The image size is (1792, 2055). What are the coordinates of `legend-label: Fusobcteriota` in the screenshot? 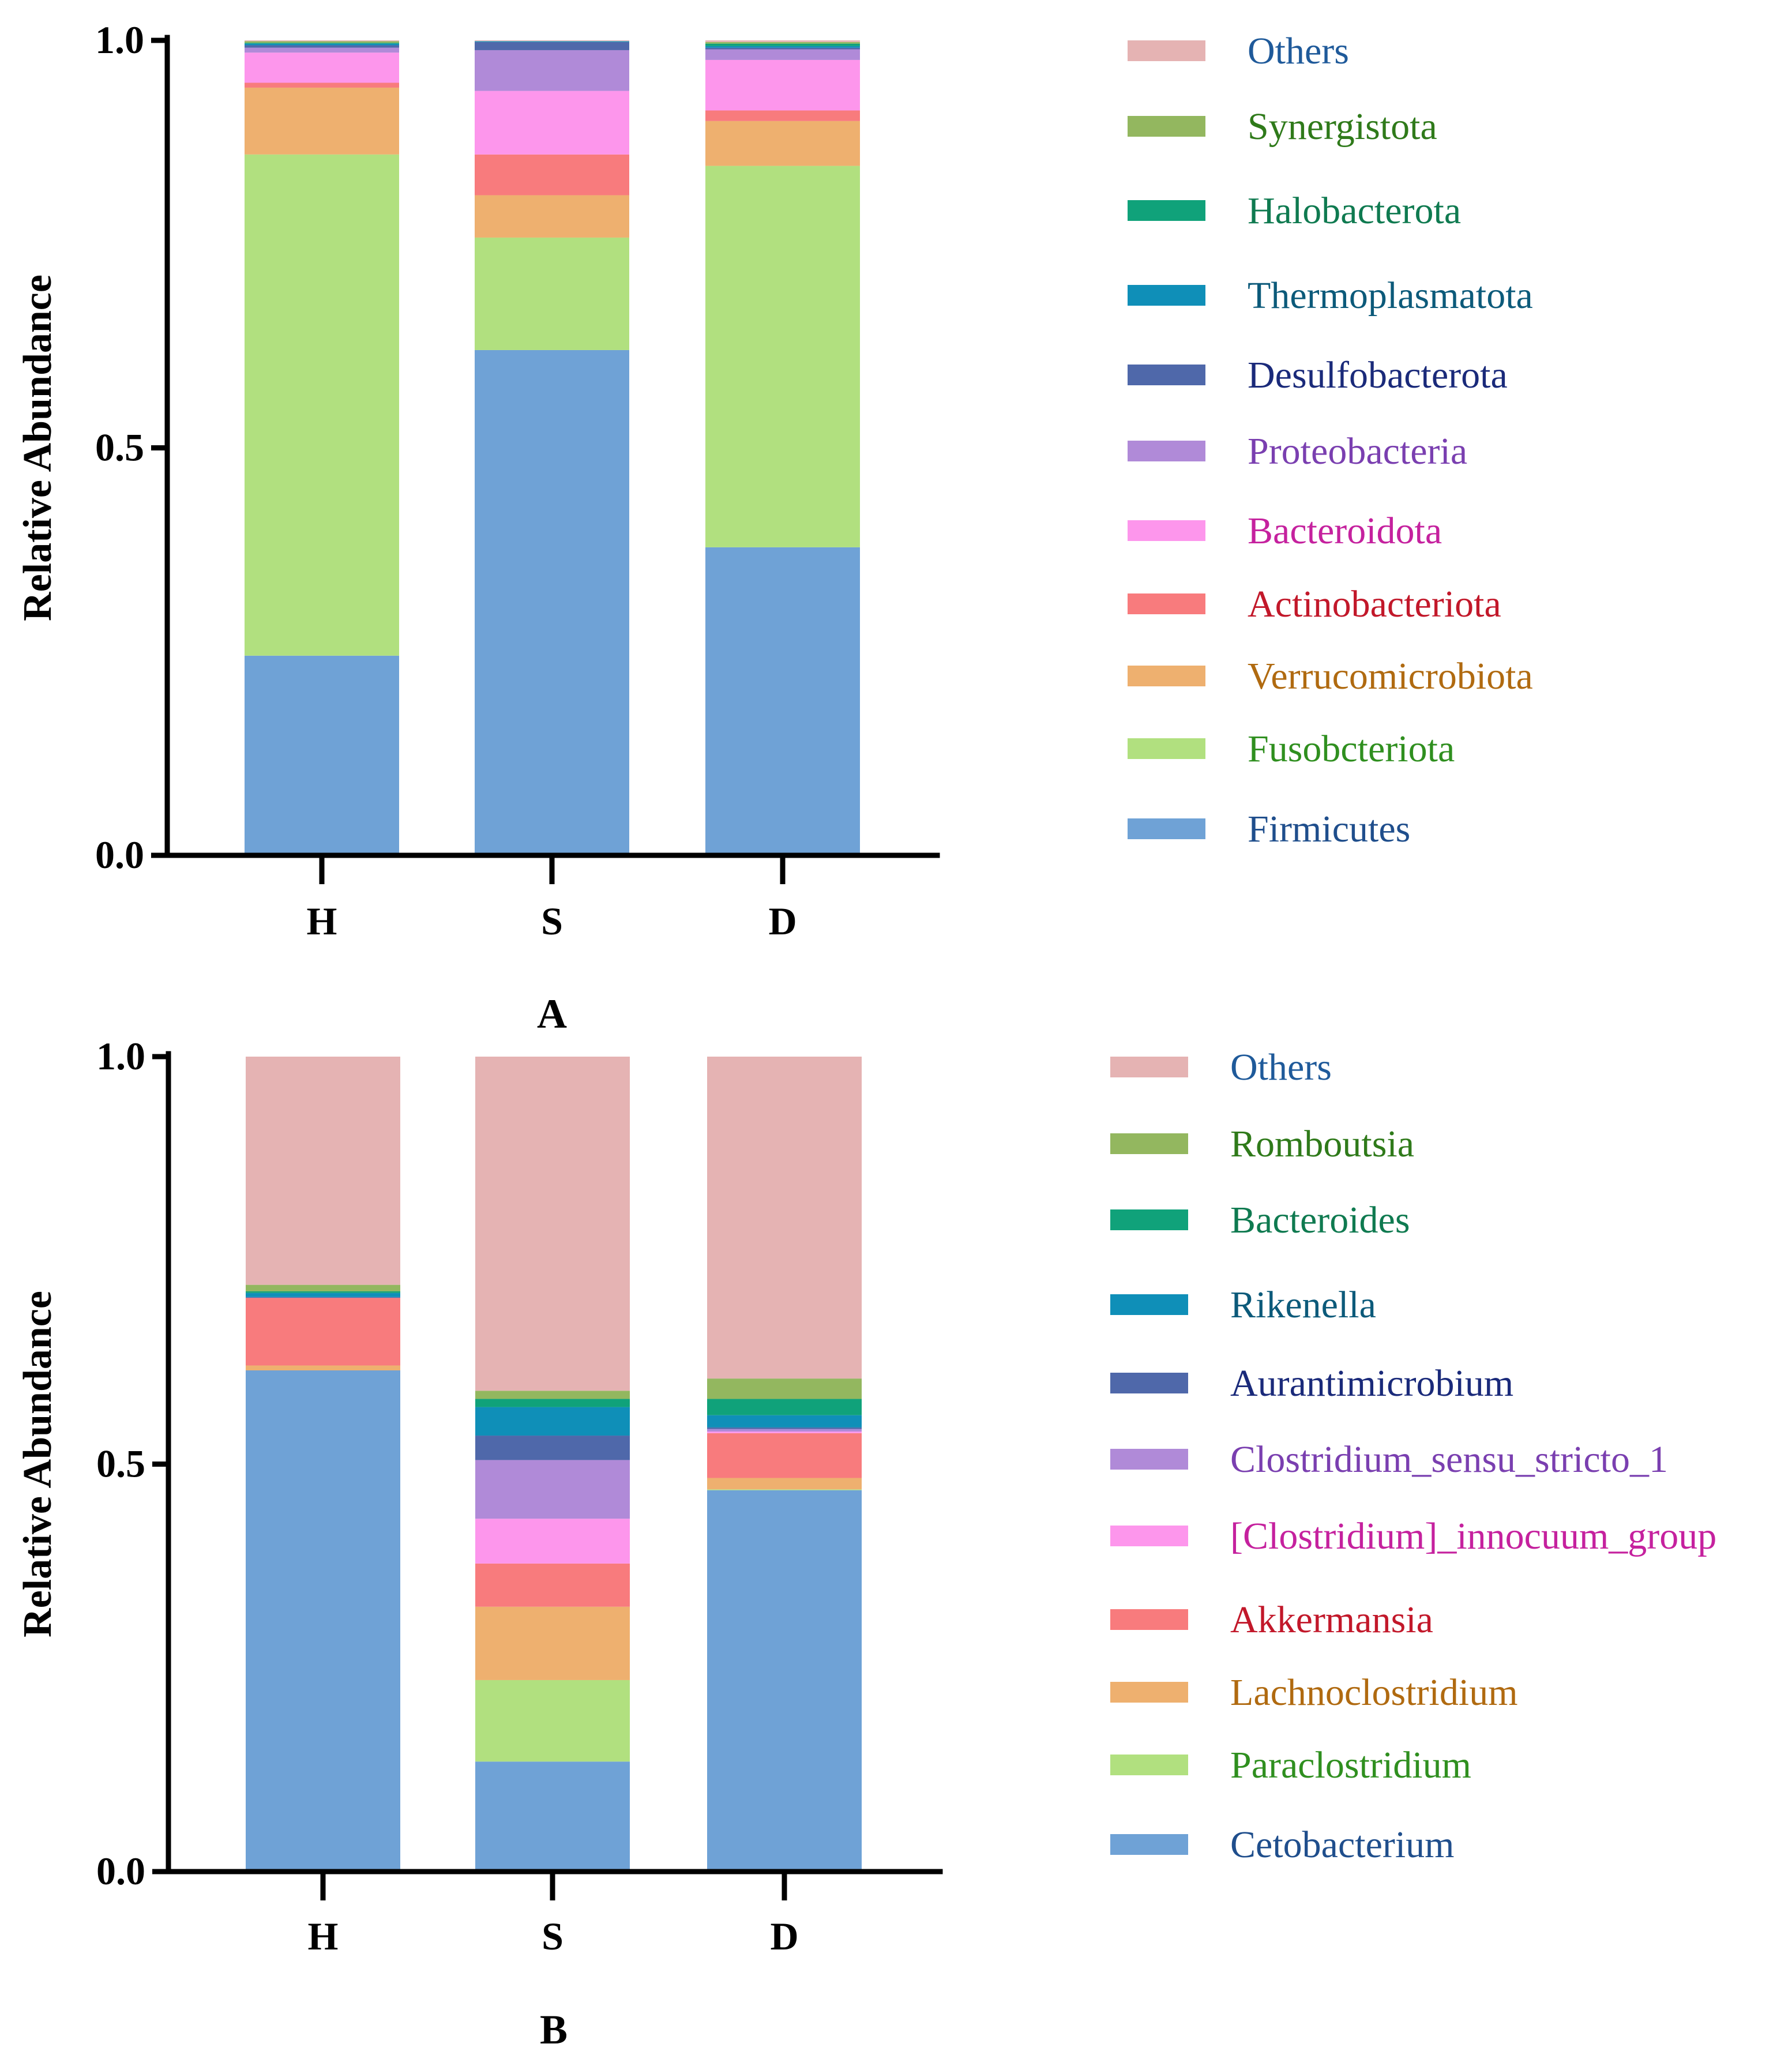 It's located at (1351, 749).